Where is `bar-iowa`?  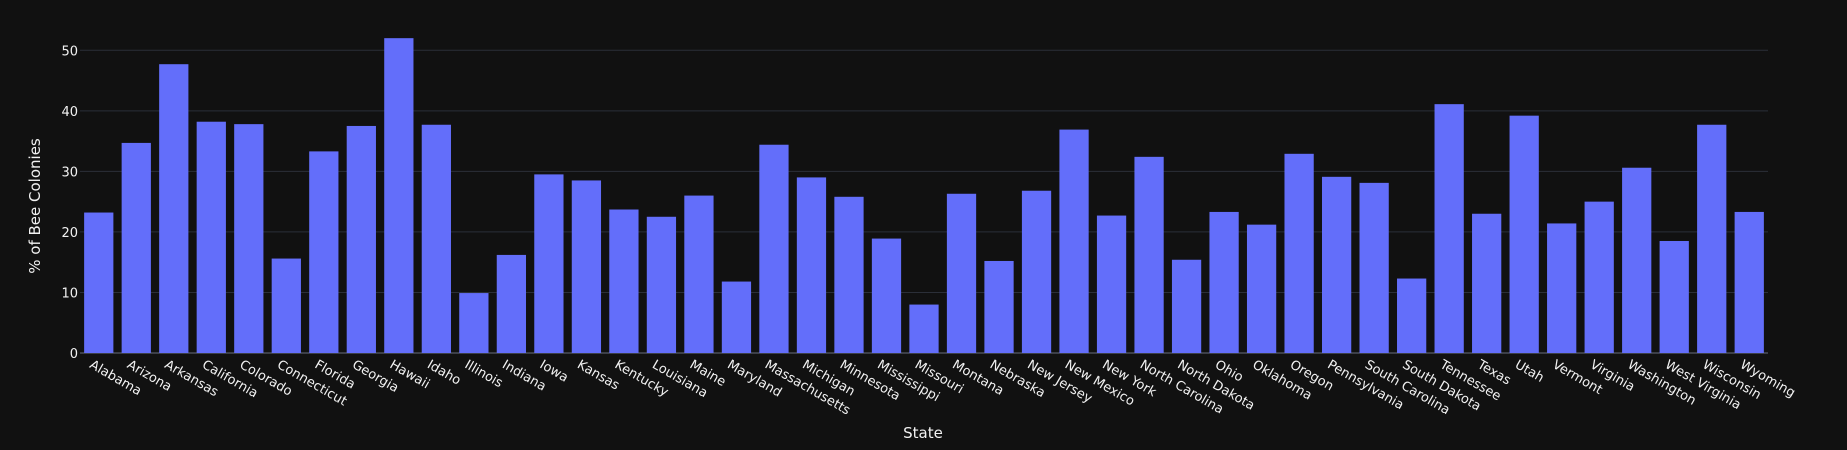
bar-iowa is located at coordinates (549, 263).